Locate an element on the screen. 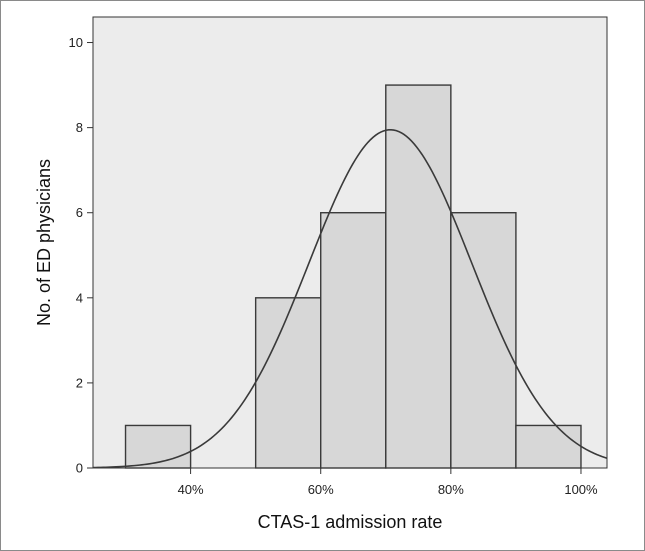  y-tick-label: 0 is located at coordinates (79, 468).